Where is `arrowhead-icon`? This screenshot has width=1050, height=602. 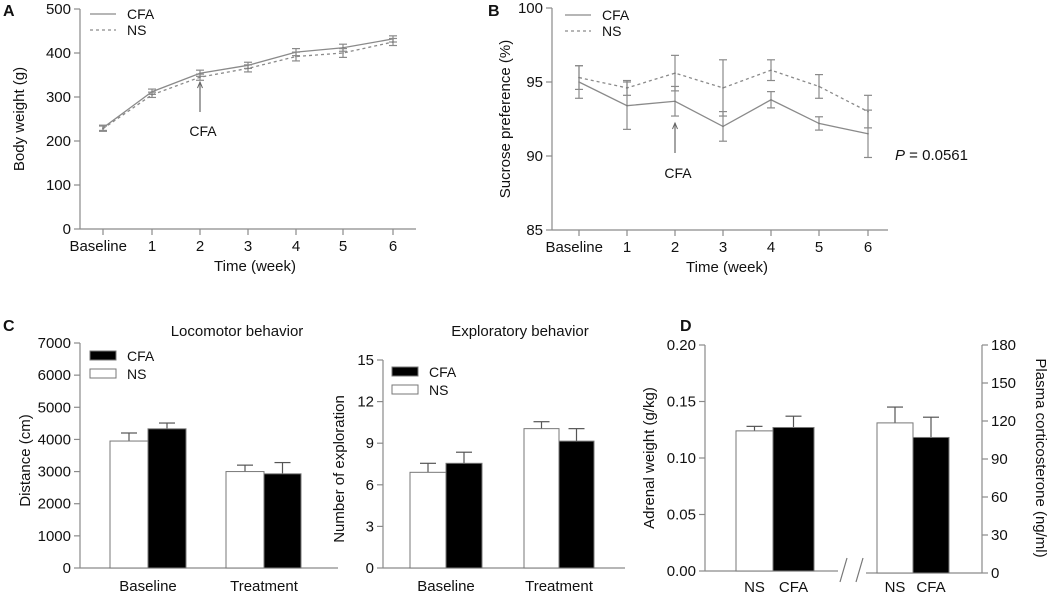 arrowhead-icon is located at coordinates (675, 125).